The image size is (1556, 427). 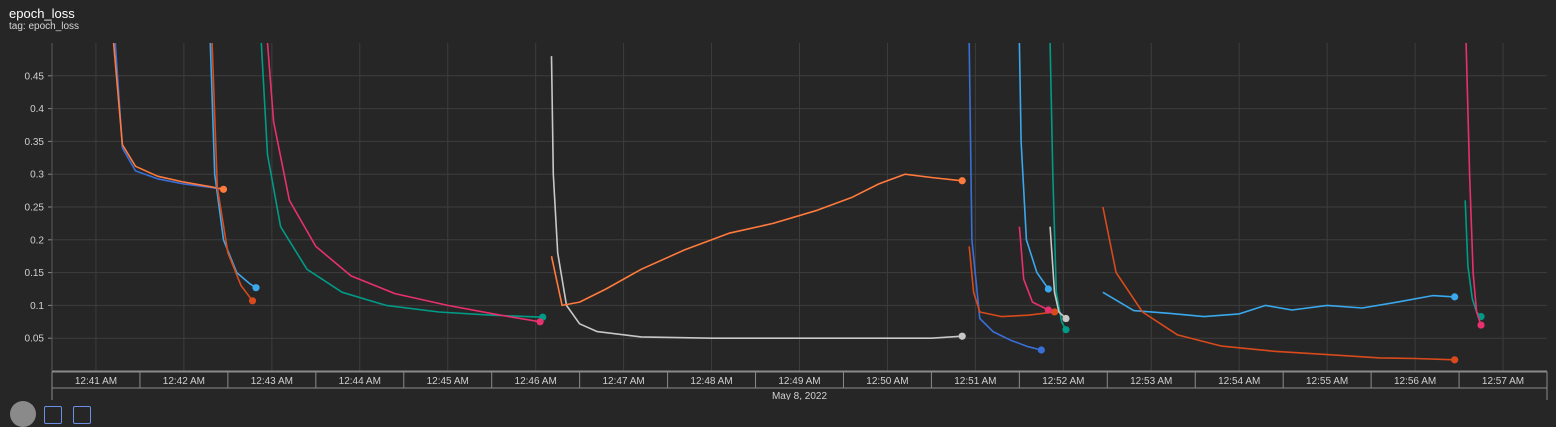 What do you see at coordinates (82, 415) in the screenshot?
I see `log-scale-button` at bounding box center [82, 415].